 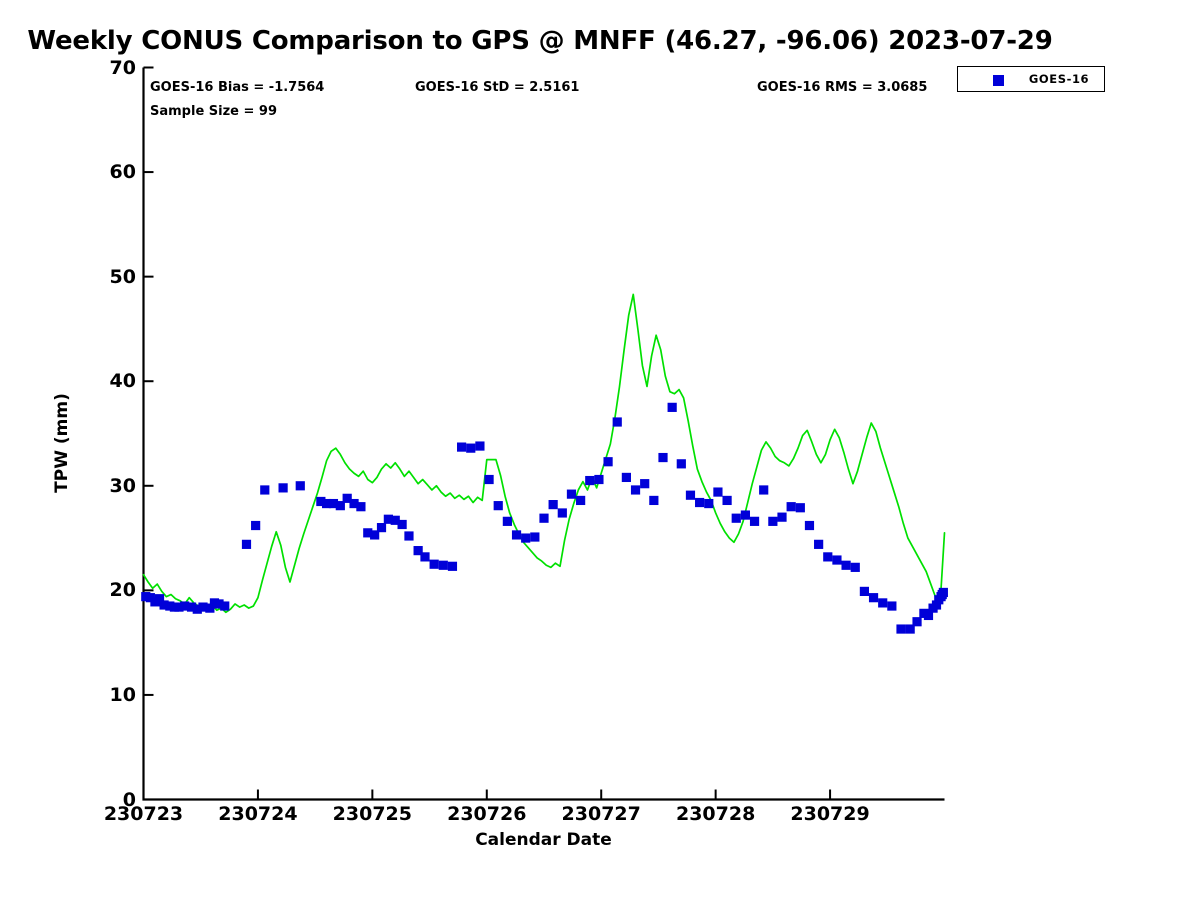 What do you see at coordinates (601, 814) in the screenshot?
I see `x-tick-label: 230727` at bounding box center [601, 814].